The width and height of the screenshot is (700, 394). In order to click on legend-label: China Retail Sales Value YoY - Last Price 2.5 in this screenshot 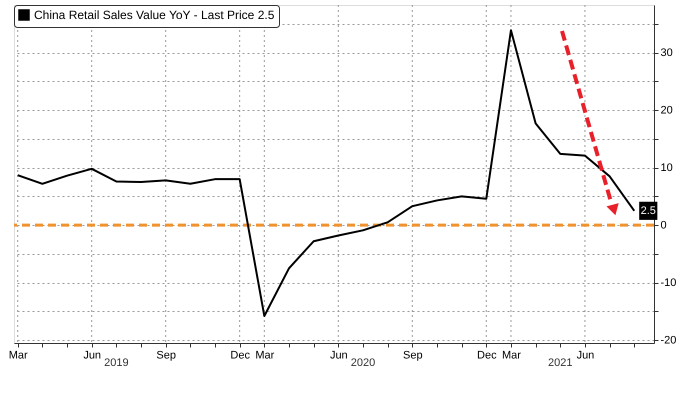, I will do `click(154, 15)`.